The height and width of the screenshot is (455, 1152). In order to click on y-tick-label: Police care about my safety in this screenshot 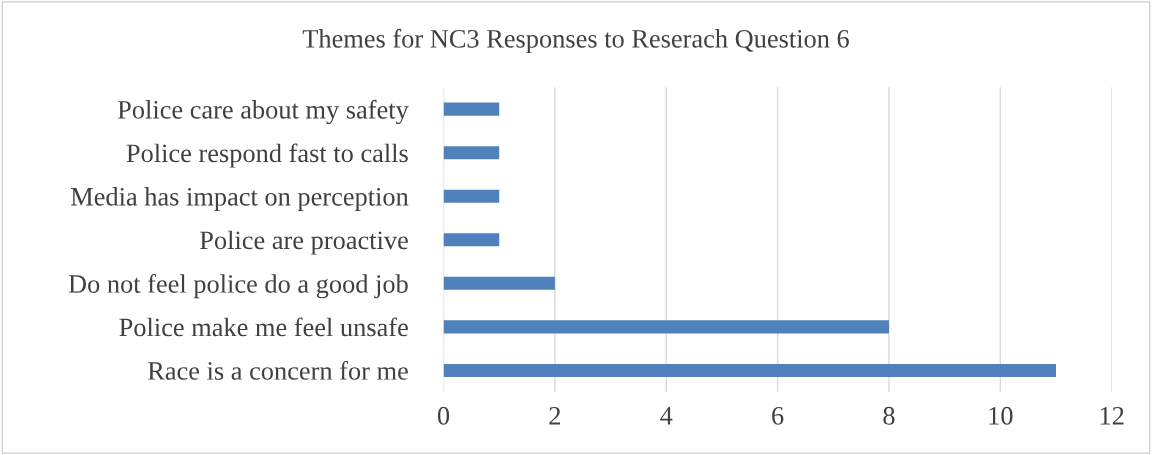, I will do `click(263, 112)`.